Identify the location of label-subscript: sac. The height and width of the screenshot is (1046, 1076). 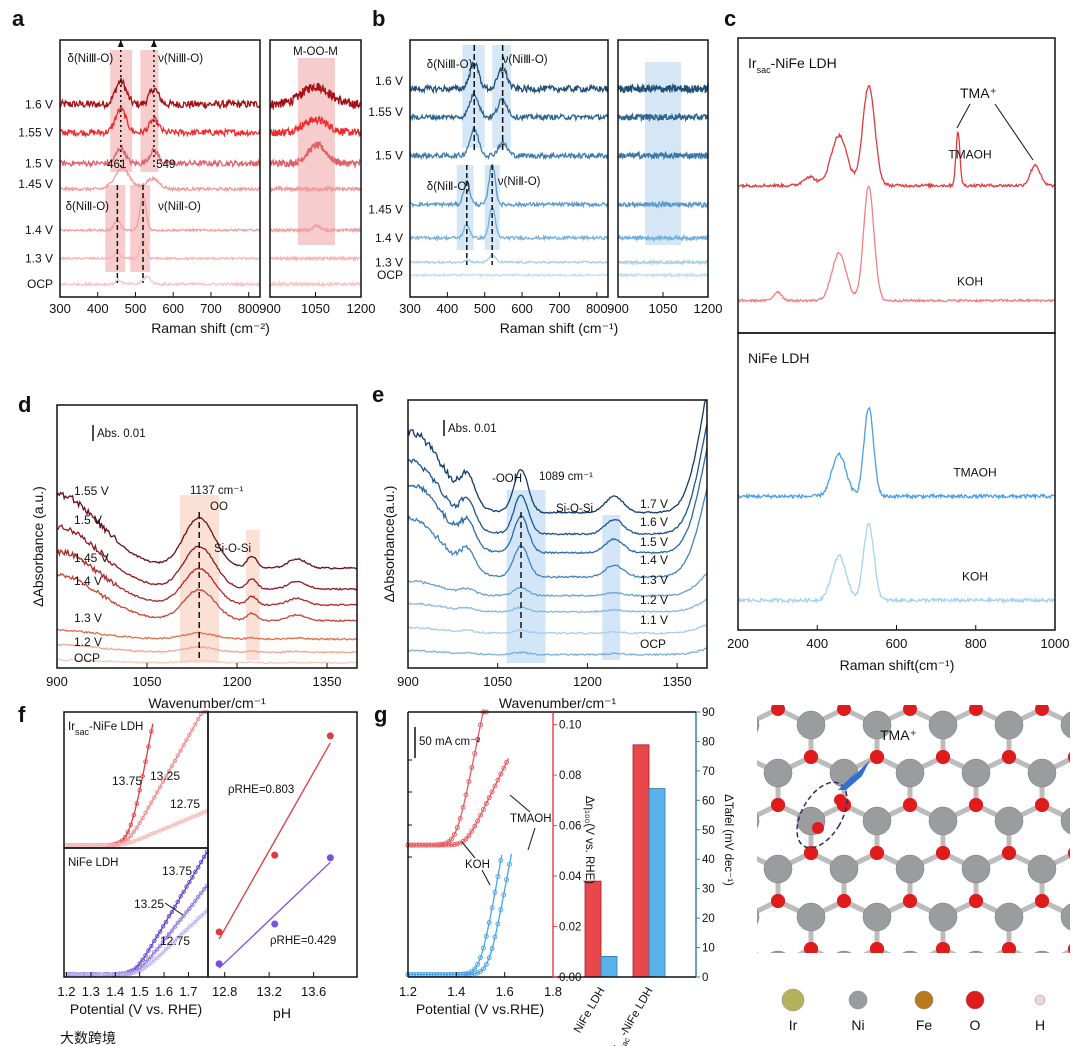
(82, 732).